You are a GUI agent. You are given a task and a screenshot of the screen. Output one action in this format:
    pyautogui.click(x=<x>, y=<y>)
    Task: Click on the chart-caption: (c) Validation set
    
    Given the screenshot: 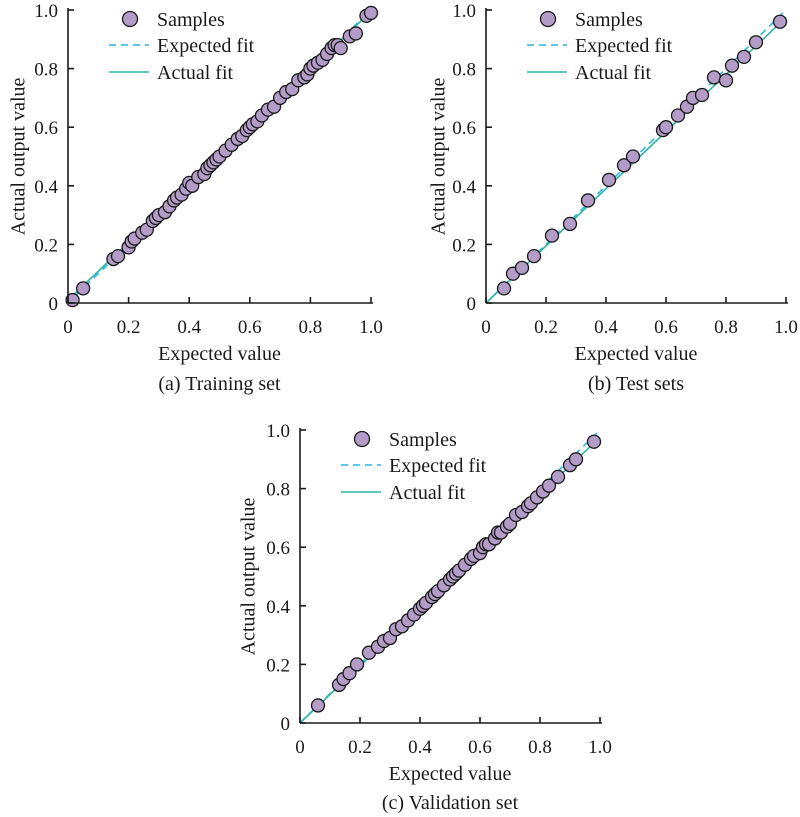 What is the action you would take?
    pyautogui.click(x=450, y=803)
    